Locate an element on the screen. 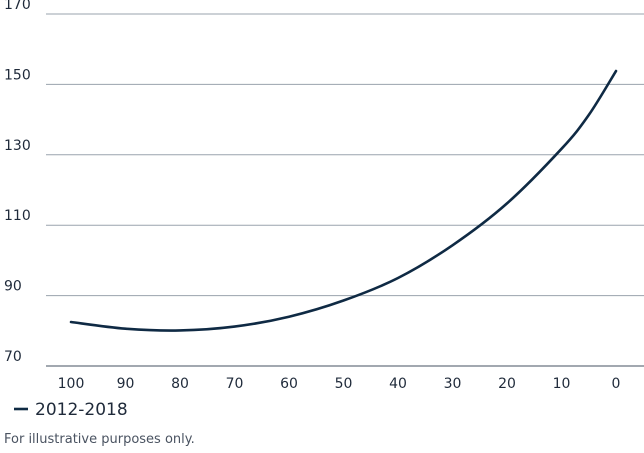 Image resolution: width=644 pixels, height=453 pixels. x-tick-label: 30 is located at coordinates (453, 384).